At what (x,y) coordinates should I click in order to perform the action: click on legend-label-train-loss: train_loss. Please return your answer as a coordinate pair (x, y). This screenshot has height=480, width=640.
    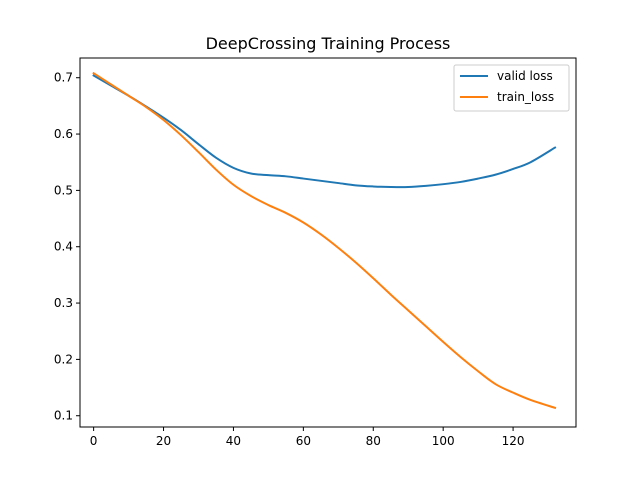
    Looking at the image, I should click on (525, 97).